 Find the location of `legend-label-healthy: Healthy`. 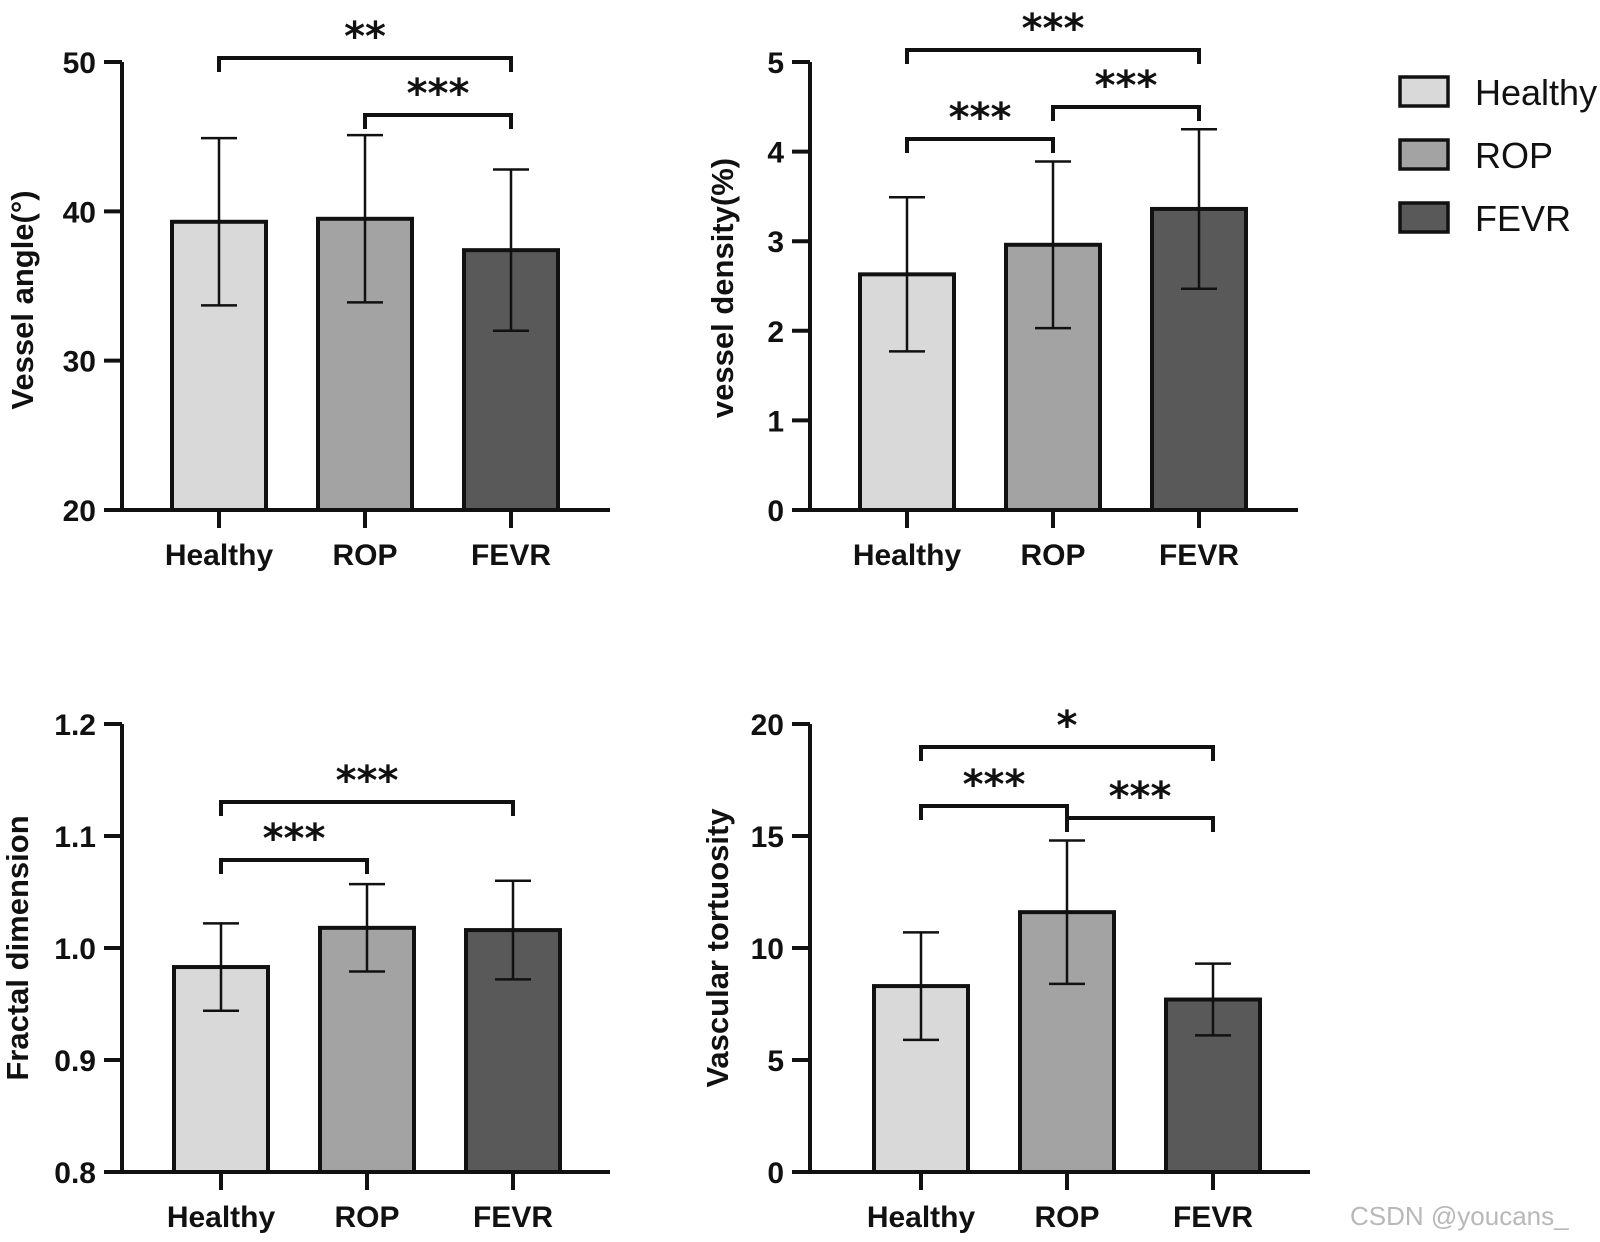

legend-label-healthy: Healthy is located at coordinates (1536, 92).